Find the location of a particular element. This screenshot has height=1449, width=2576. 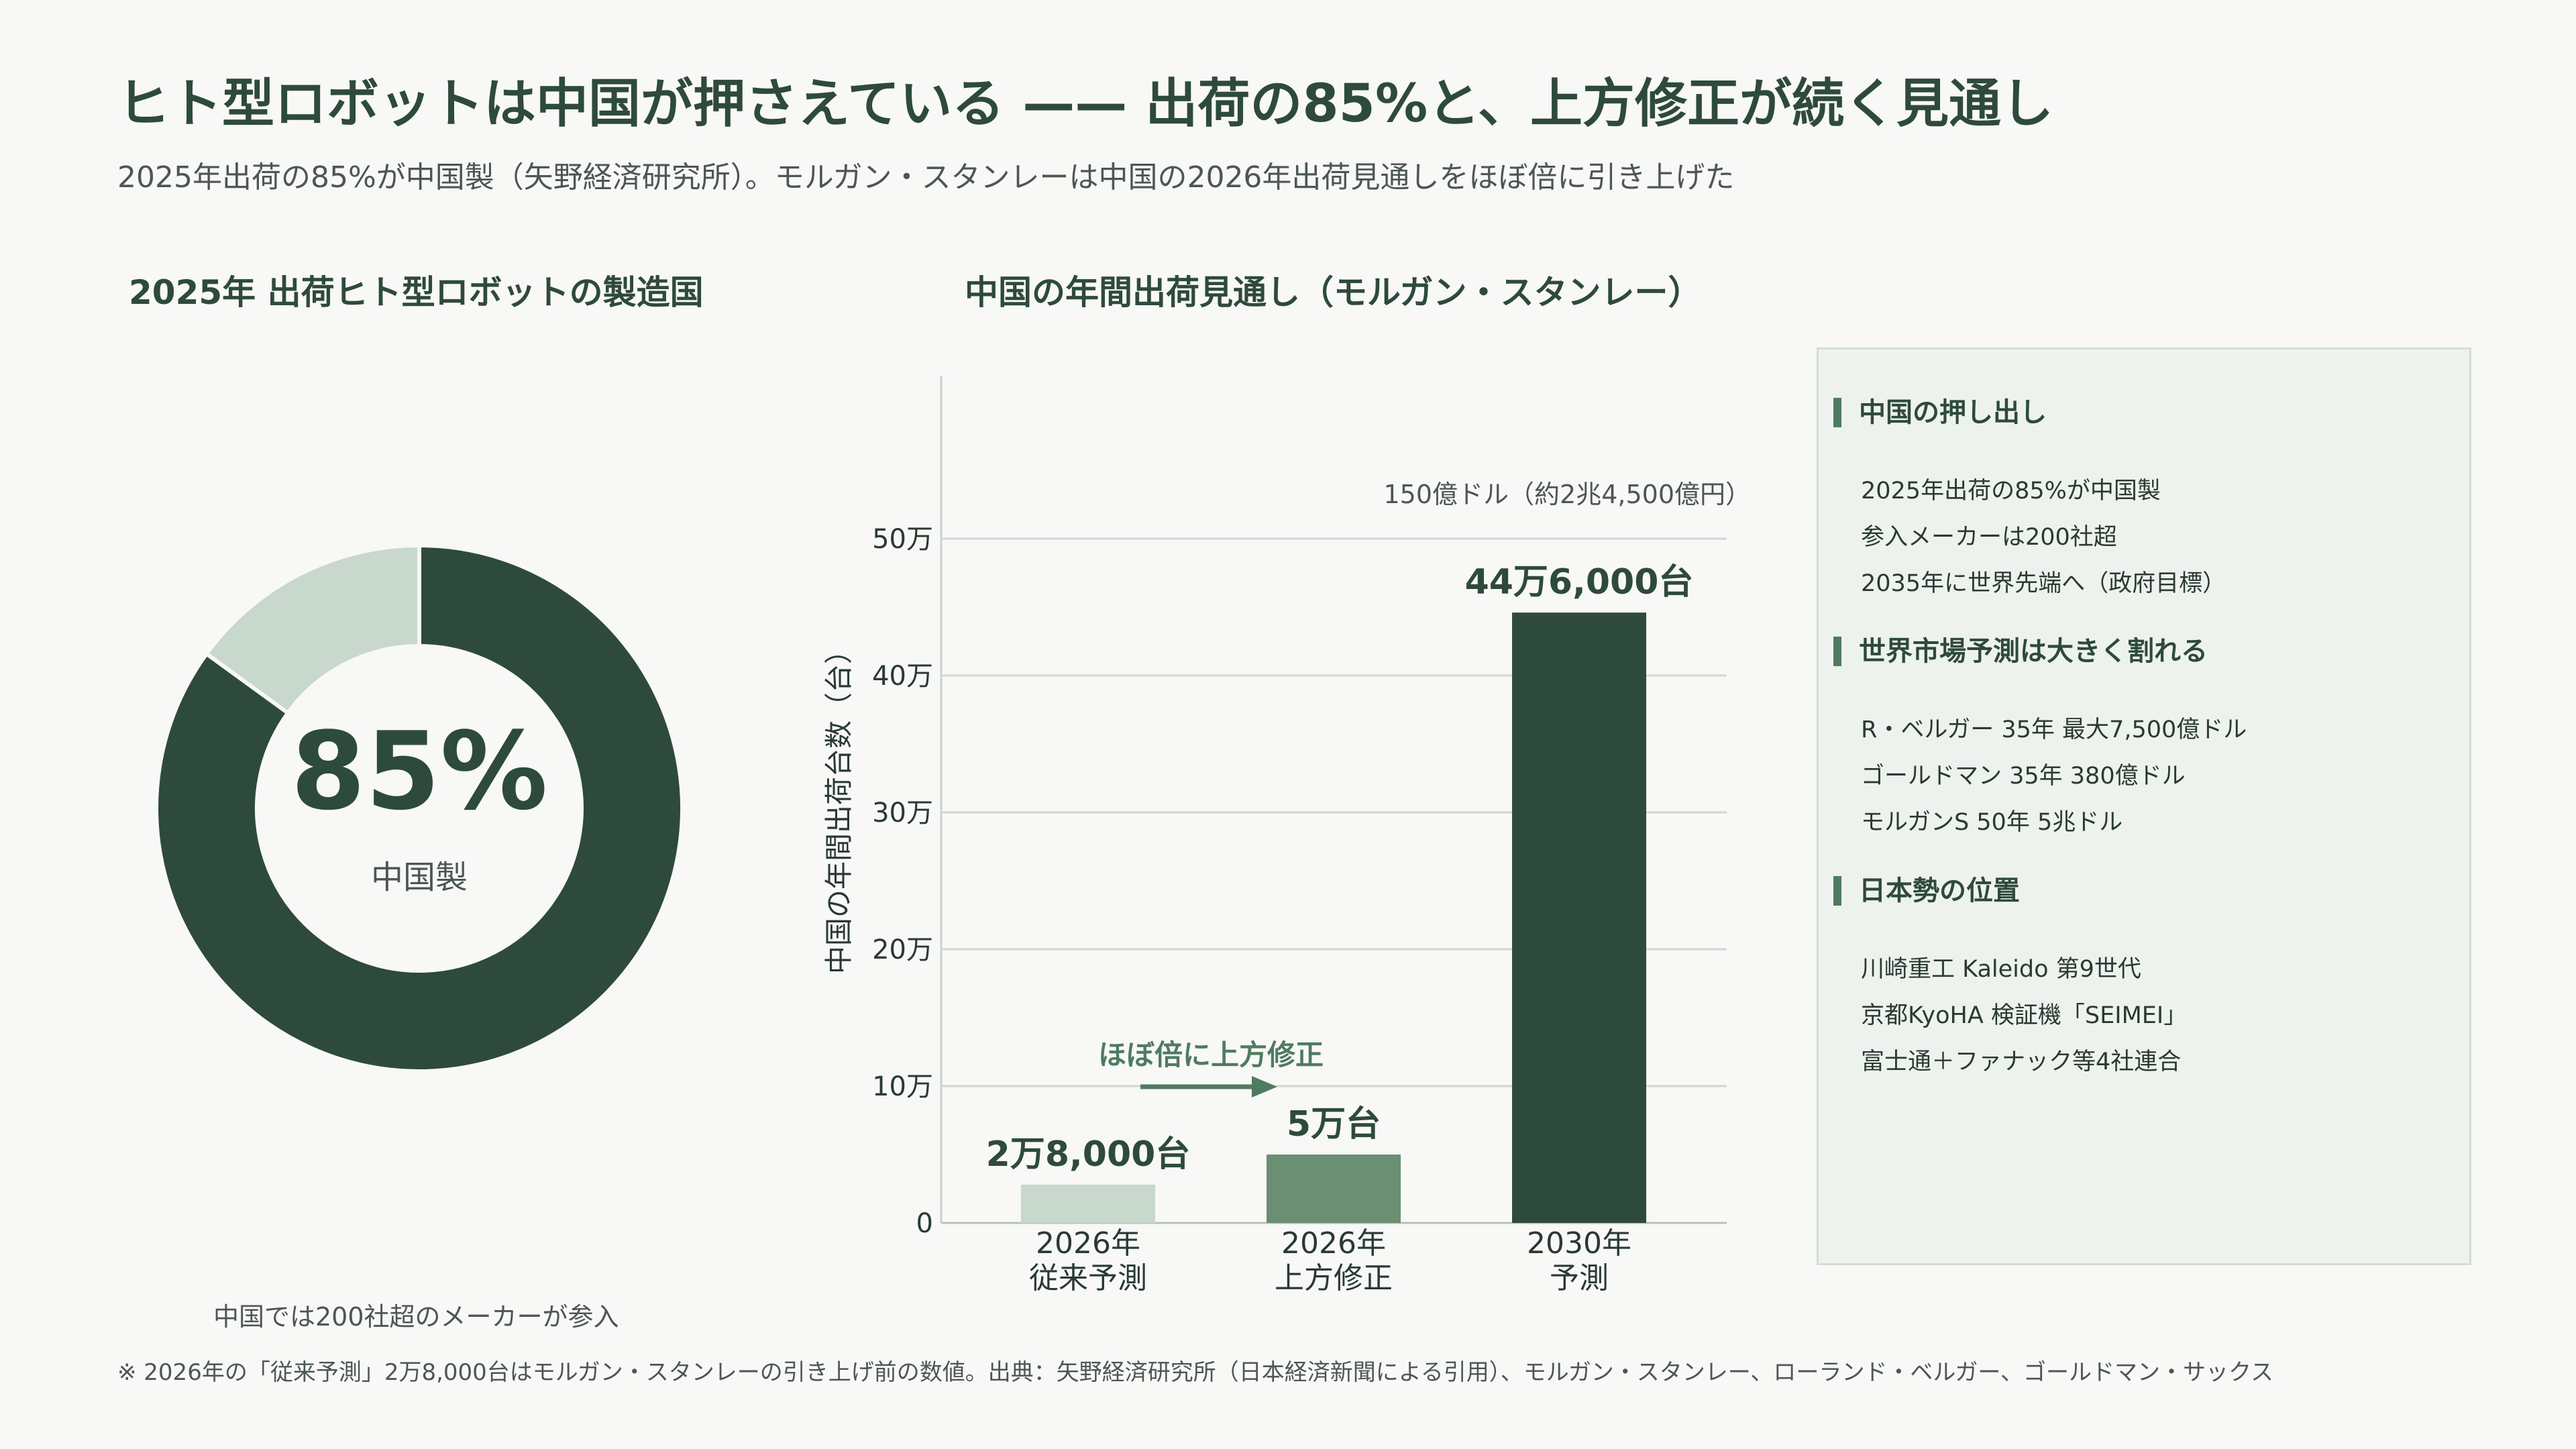

page-title: ヒト型ロボットは中国が押さえている —— 出荷の85%と、上方修正が続く見通し is located at coordinates (1085, 104).